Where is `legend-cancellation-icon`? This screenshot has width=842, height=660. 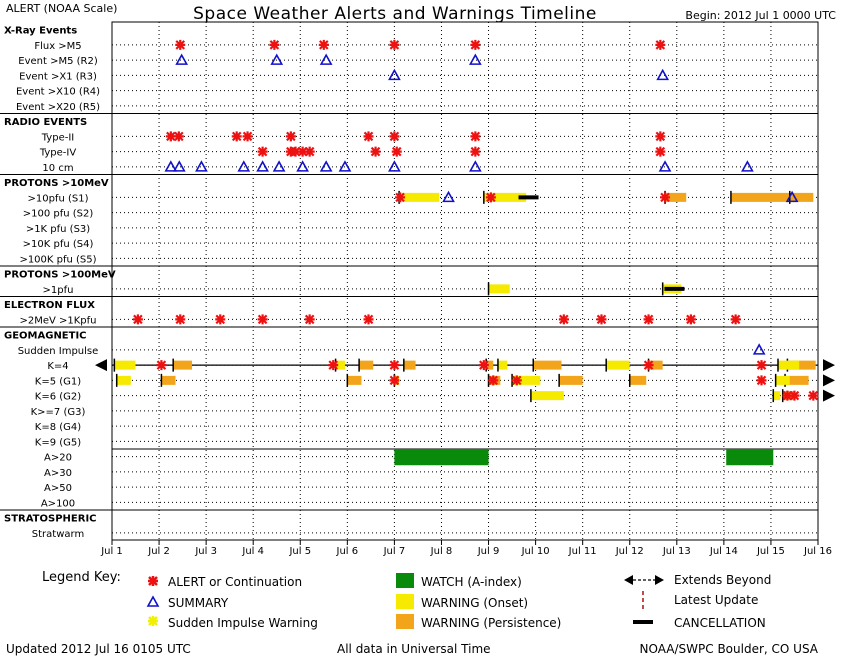
legend-cancellation-icon is located at coordinates (643, 622).